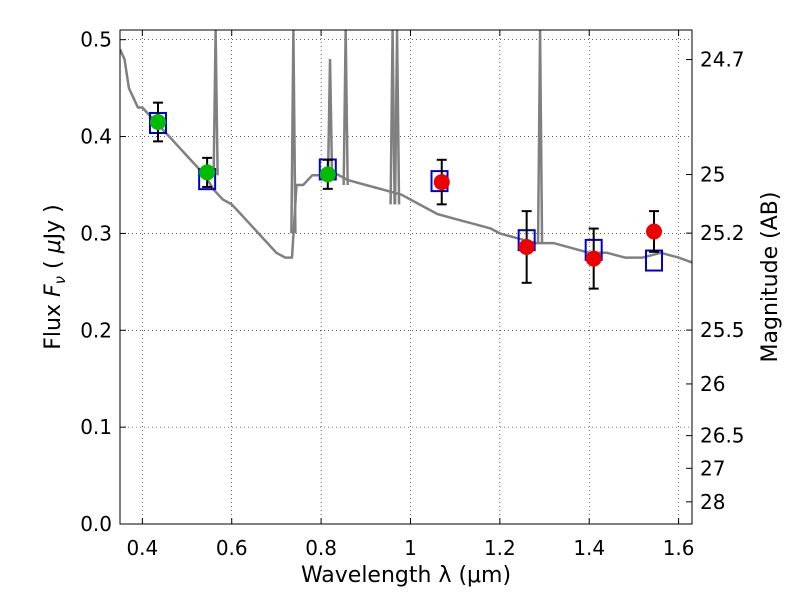 Image resolution: width=800 pixels, height=600 pixels. What do you see at coordinates (96, 137) in the screenshot?
I see `y-tick-label: 0.4` at bounding box center [96, 137].